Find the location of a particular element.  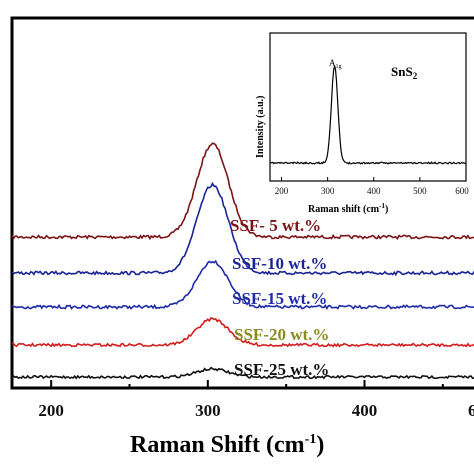

inset-peak-label: A1g is located at coordinates (335, 64).